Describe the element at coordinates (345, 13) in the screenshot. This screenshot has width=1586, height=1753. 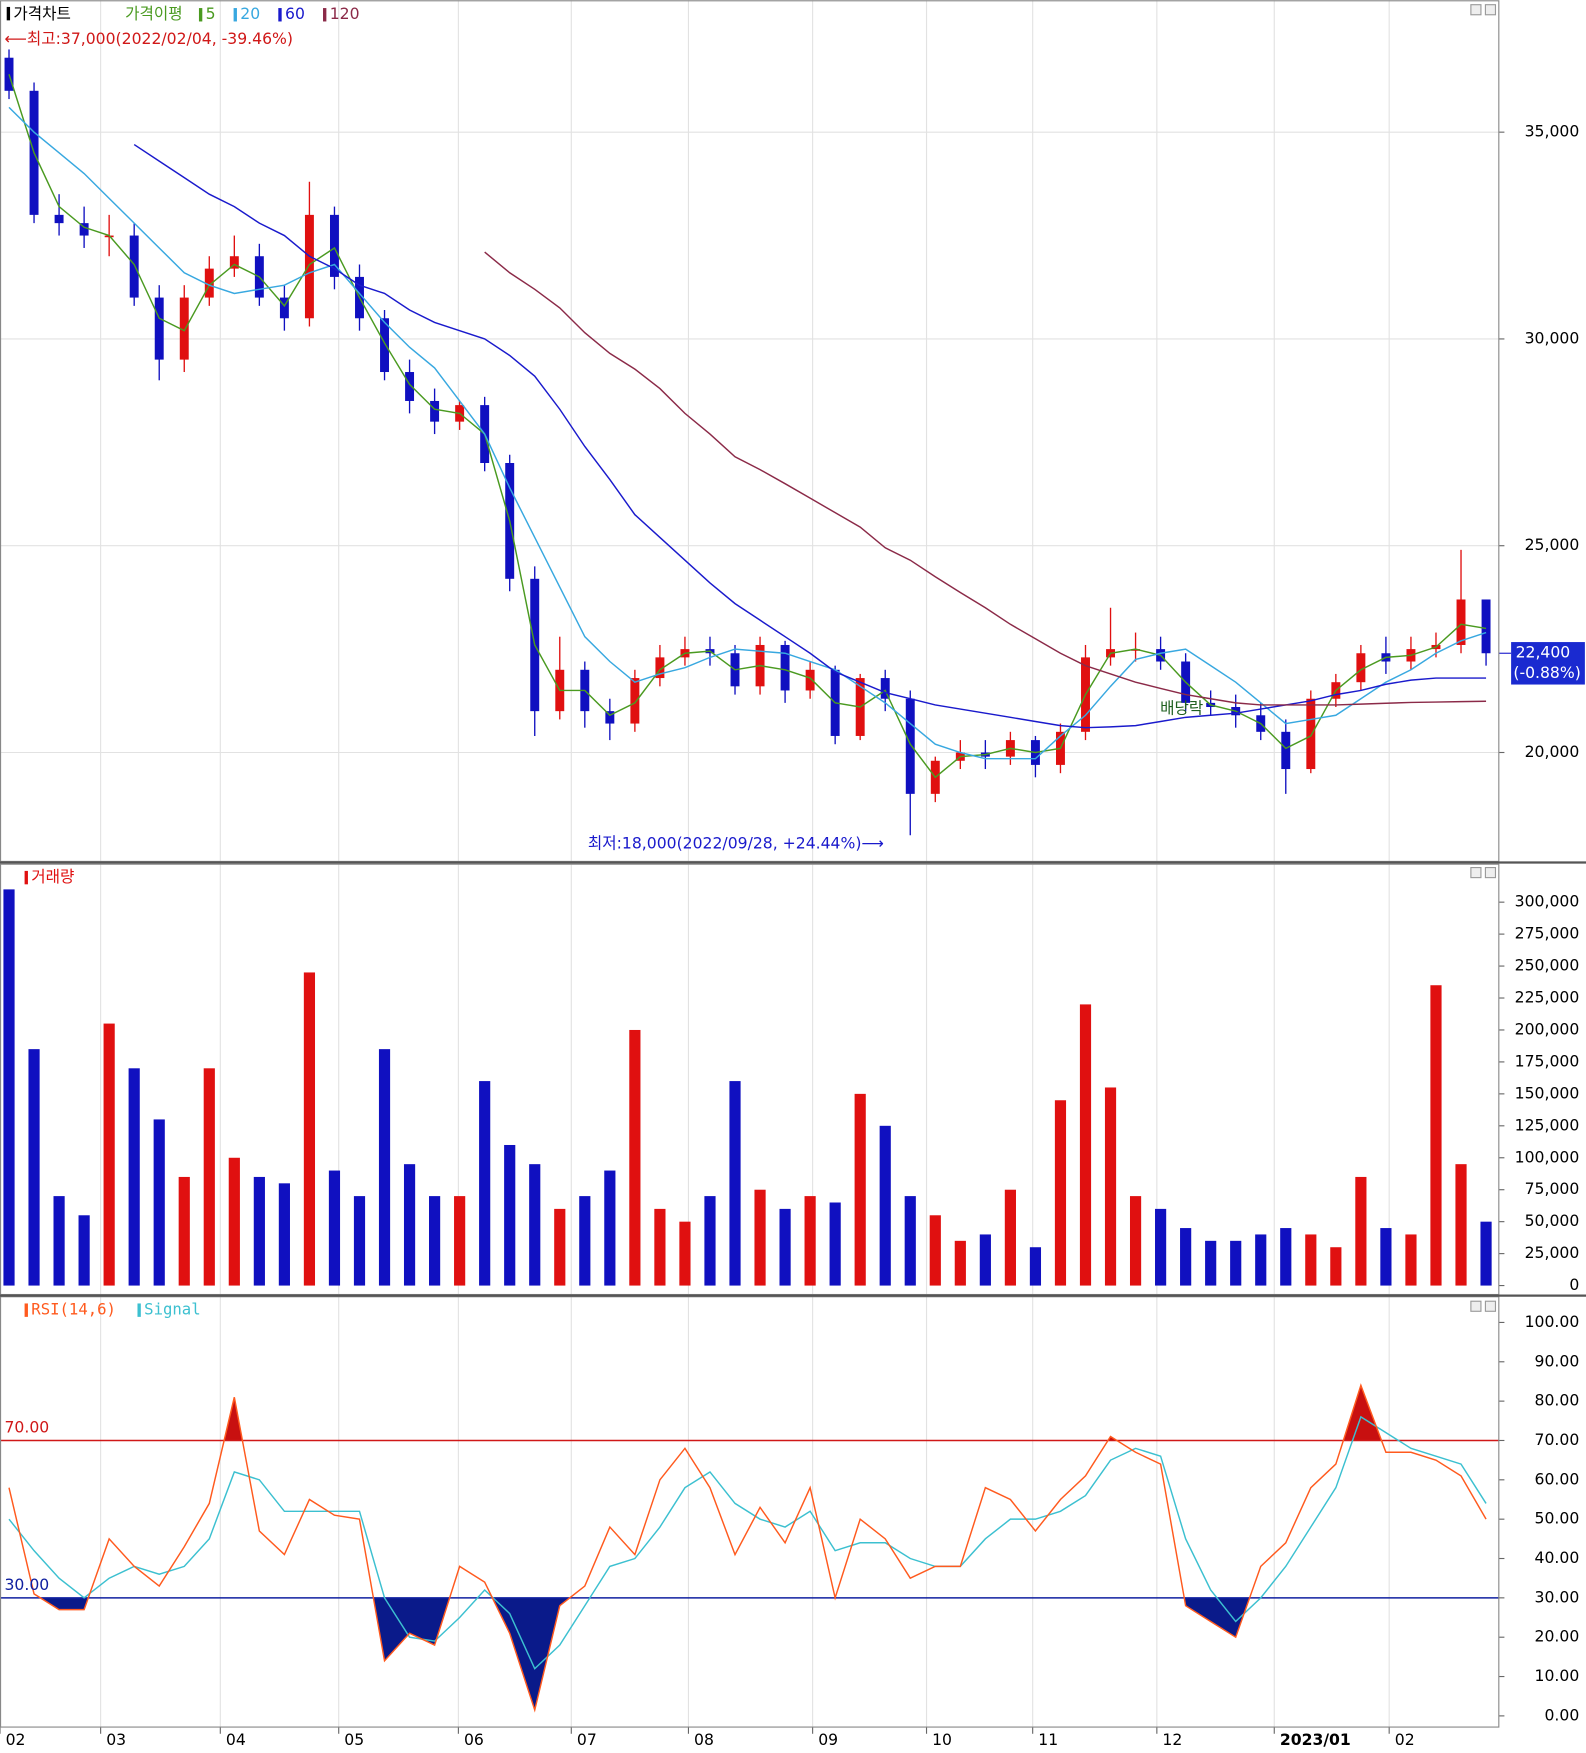
I see `legend-label: 120` at that location.